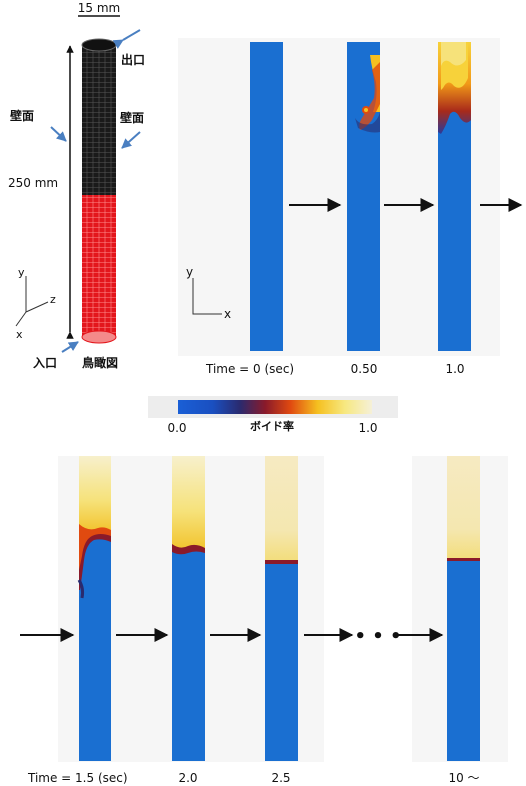 The width and height of the screenshot is (526, 786). I want to click on axes-3d, so click(32, 301).